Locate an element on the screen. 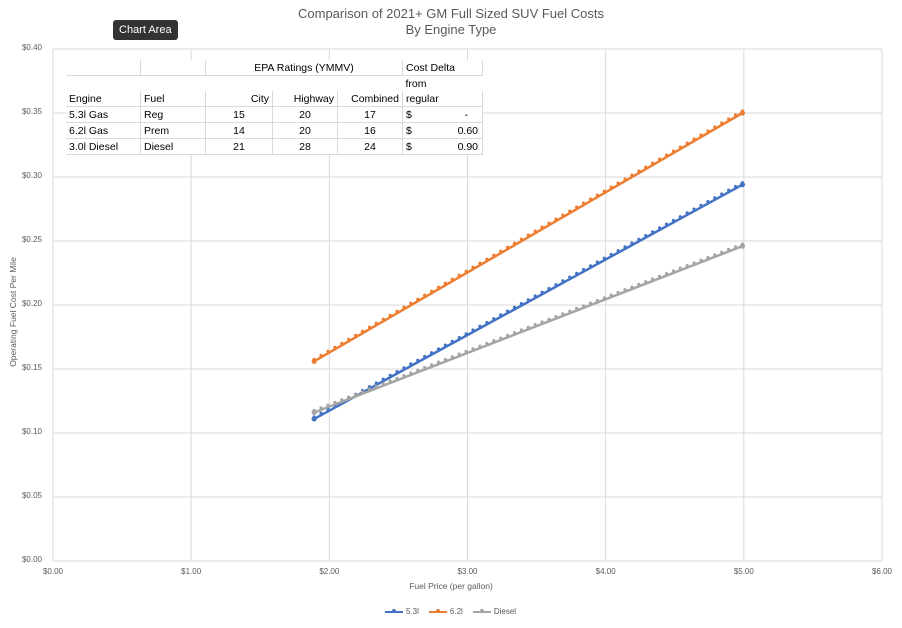 The image size is (902, 628). cell-currency: $ is located at coordinates (415, 114).